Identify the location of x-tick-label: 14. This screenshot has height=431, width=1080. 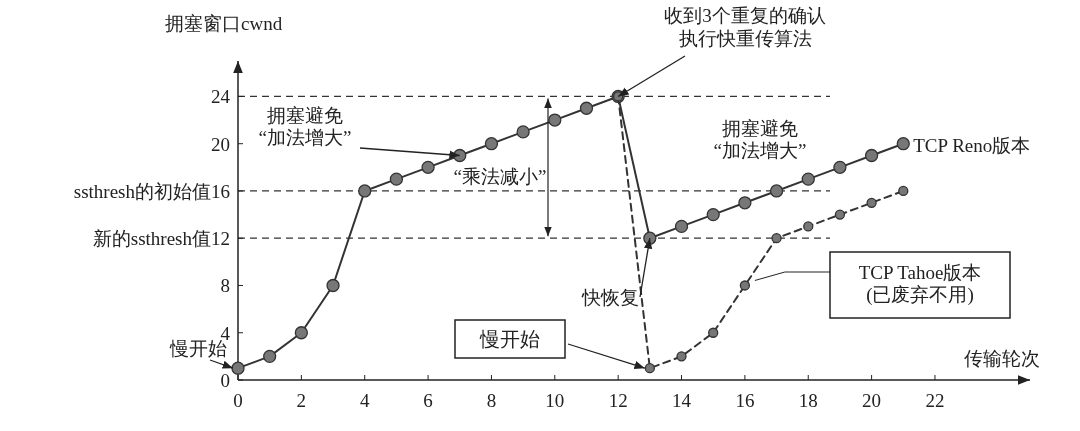
(682, 400).